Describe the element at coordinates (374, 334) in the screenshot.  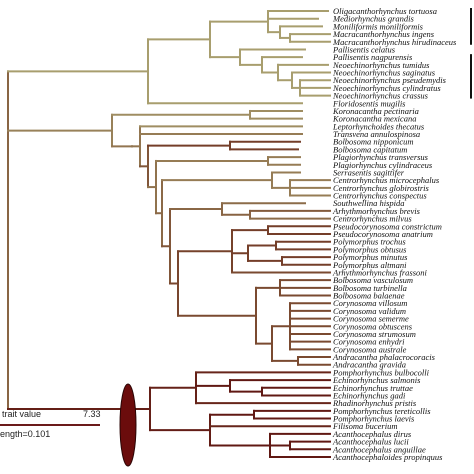
I see `taxon-label: Corynosoma strumosum` at that location.